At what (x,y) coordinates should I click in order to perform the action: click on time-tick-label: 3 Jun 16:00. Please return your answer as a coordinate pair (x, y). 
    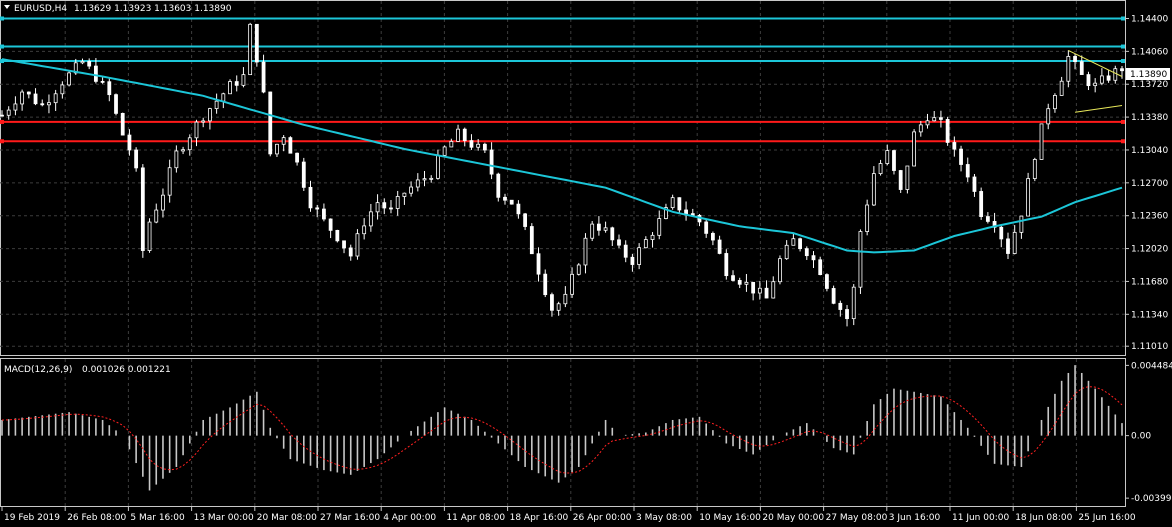
    Looking at the image, I should click on (915, 518).